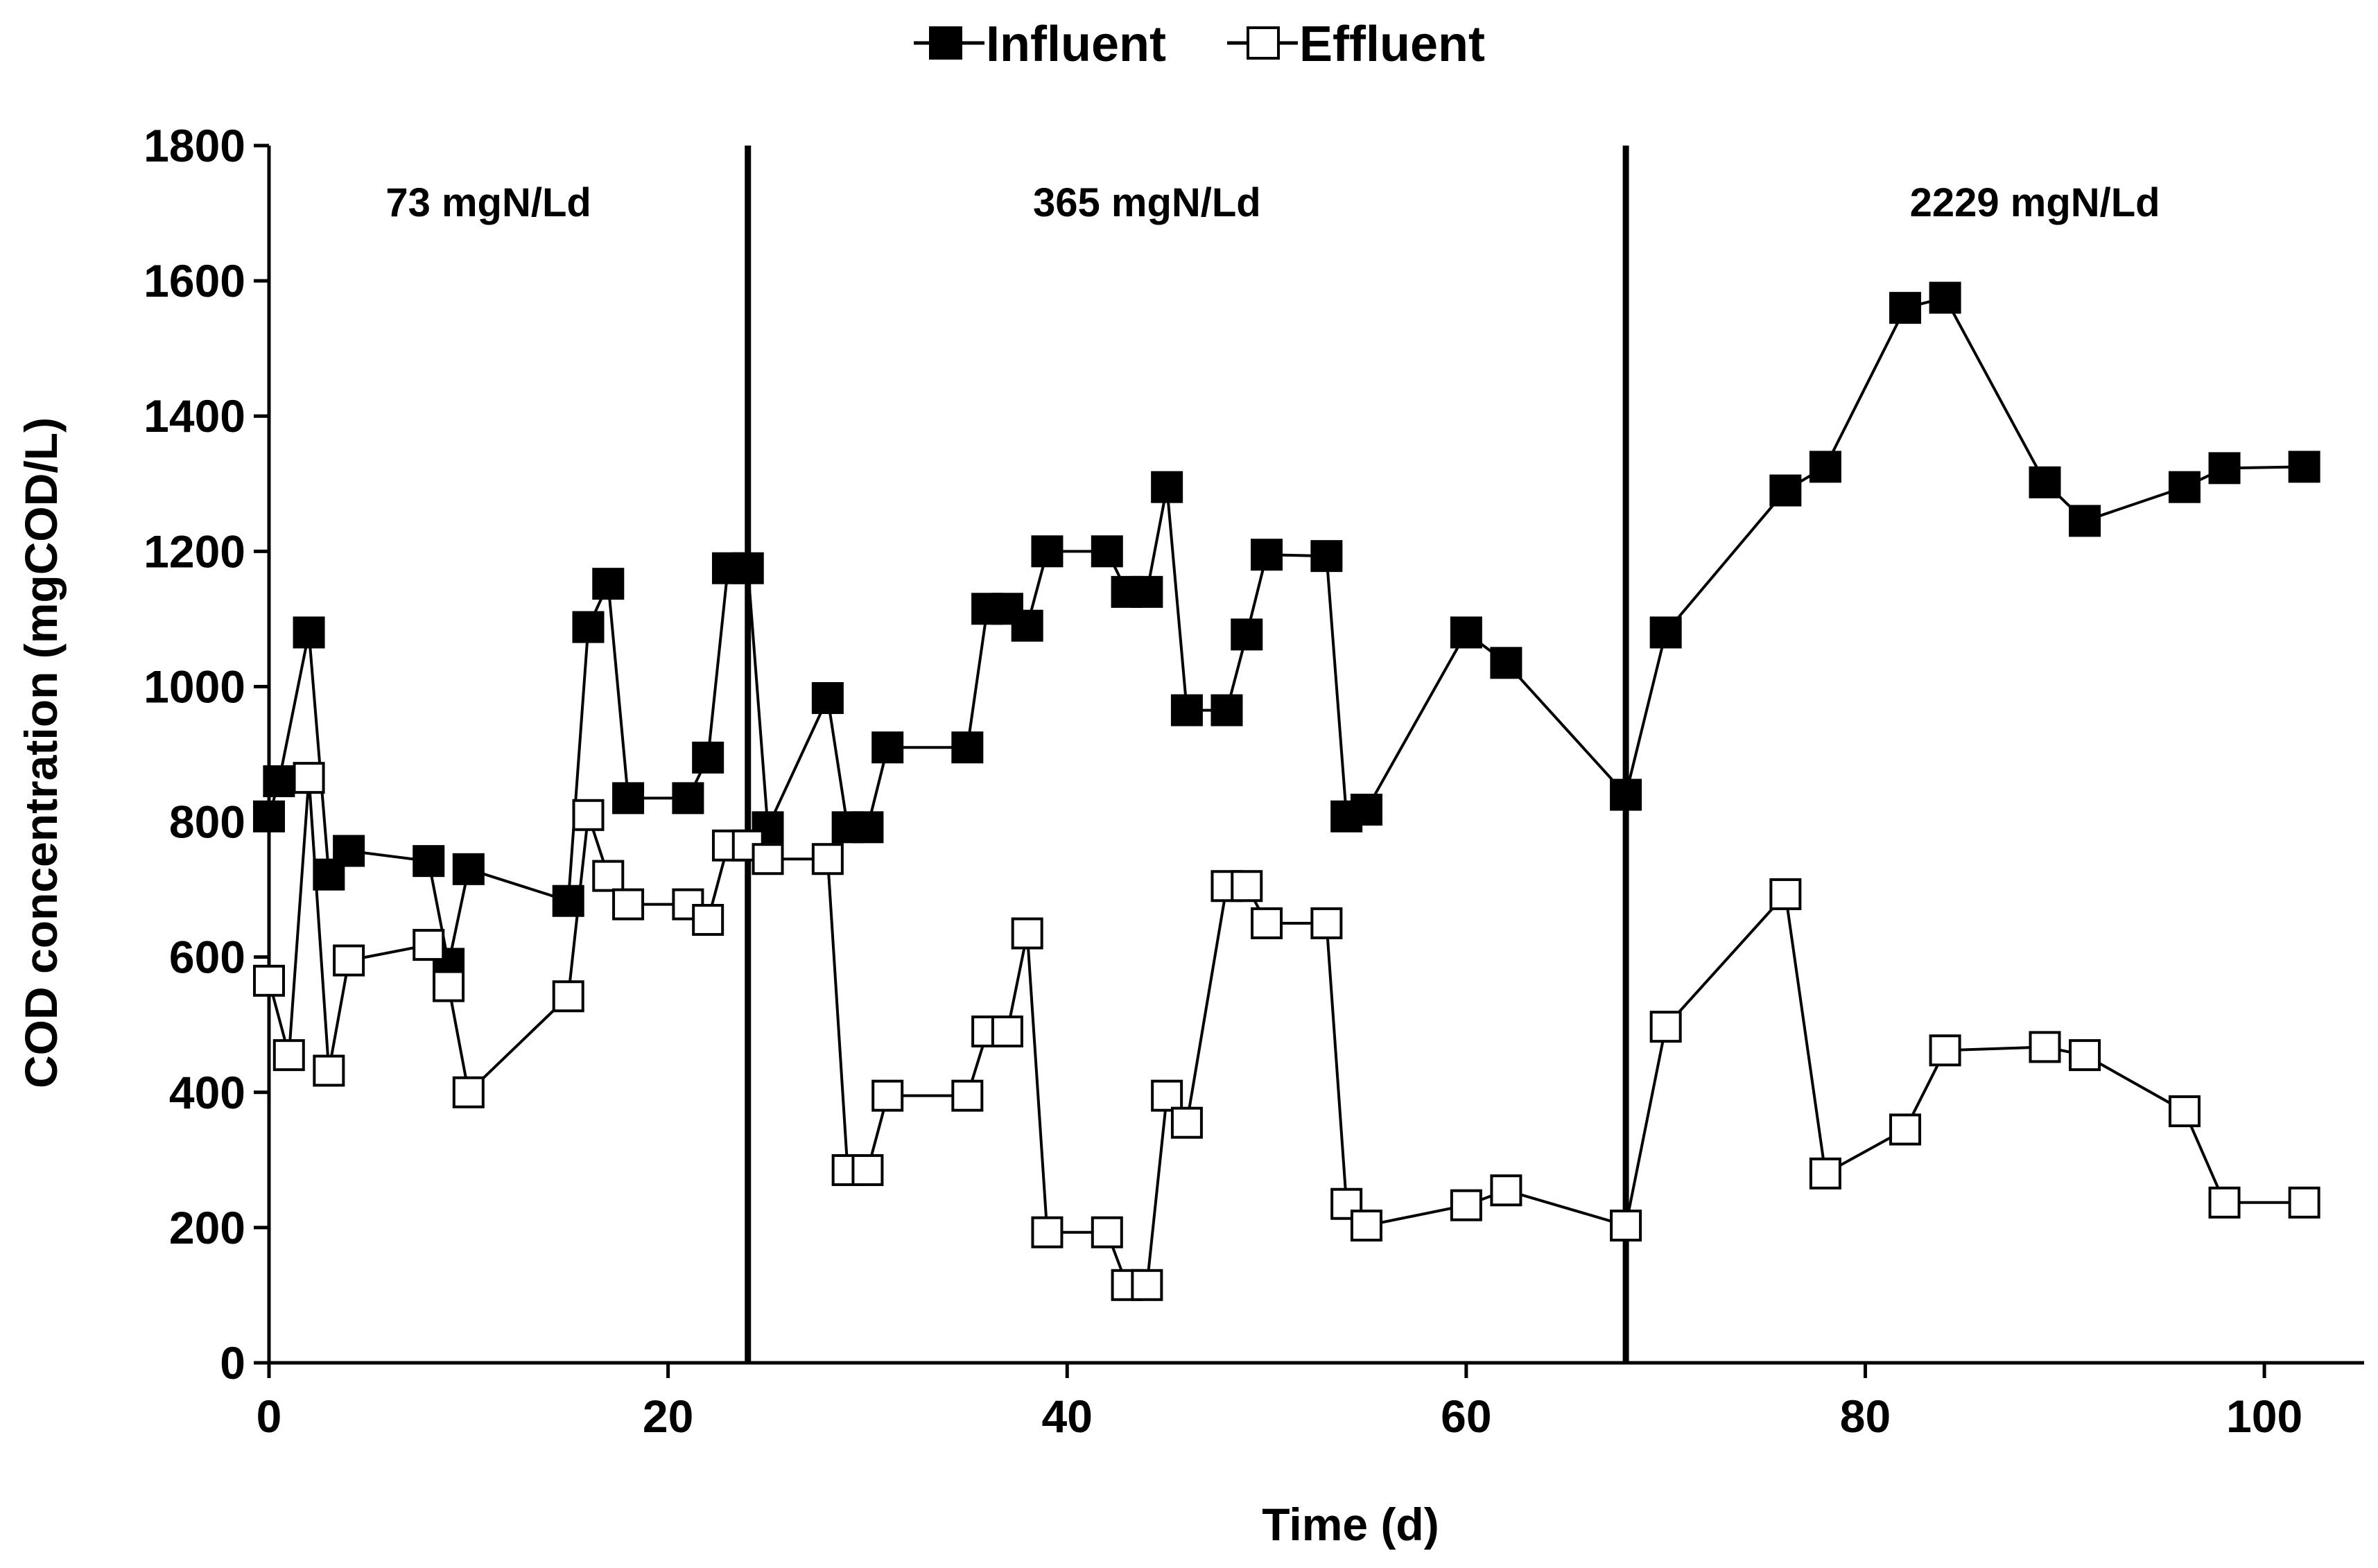 Image resolution: width=2378 pixels, height=1568 pixels. What do you see at coordinates (195, 551) in the screenshot?
I see `y-tick-label: 1200` at bounding box center [195, 551].